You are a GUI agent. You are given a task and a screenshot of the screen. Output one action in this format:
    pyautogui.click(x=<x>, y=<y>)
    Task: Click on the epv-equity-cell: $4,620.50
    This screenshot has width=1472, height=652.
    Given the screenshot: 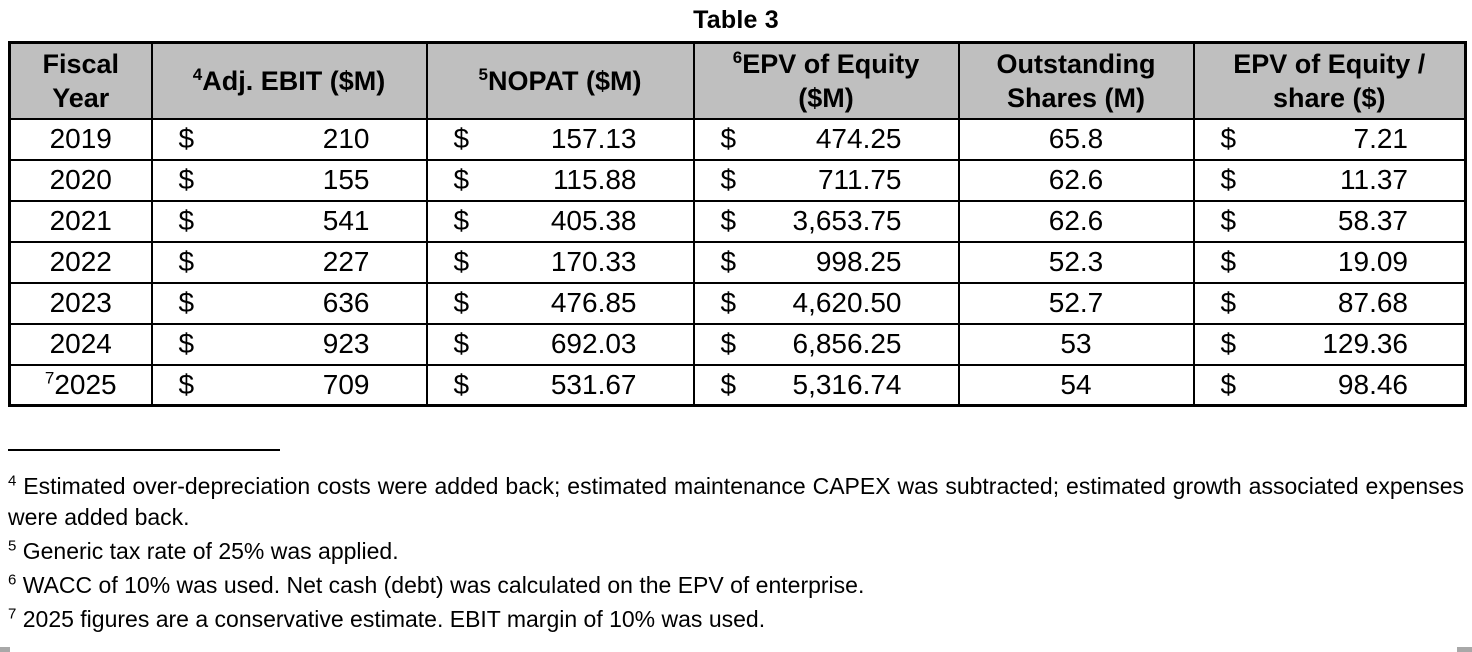 What is the action you would take?
    pyautogui.click(x=826, y=303)
    